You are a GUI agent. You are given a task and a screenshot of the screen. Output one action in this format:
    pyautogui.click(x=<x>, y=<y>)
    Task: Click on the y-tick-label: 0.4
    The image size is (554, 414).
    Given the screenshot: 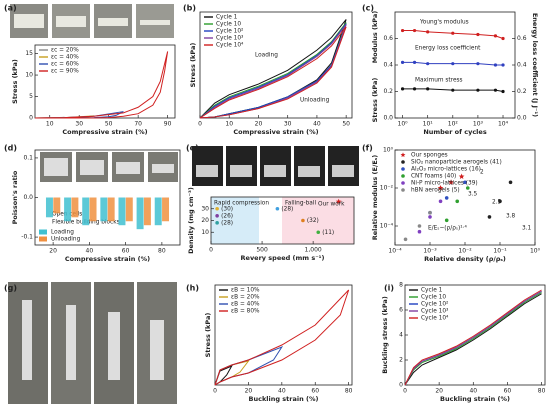 What is the action you would take?
    pyautogui.click(x=388, y=65)
    